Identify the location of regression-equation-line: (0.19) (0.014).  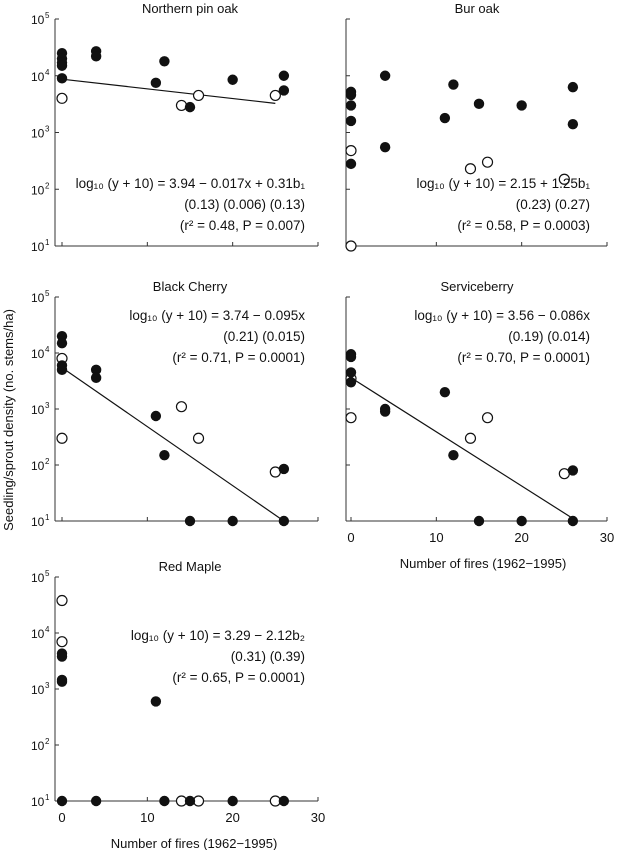
(549, 336).